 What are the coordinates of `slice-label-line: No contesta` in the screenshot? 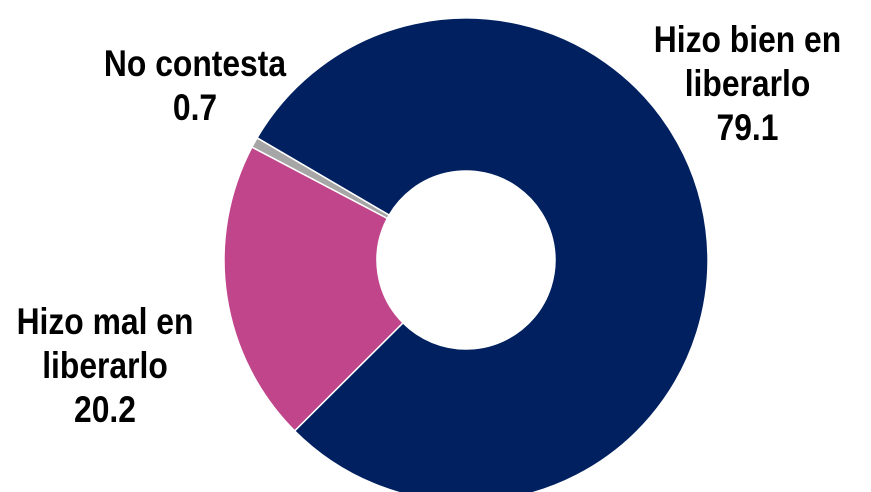 It's located at (195, 63).